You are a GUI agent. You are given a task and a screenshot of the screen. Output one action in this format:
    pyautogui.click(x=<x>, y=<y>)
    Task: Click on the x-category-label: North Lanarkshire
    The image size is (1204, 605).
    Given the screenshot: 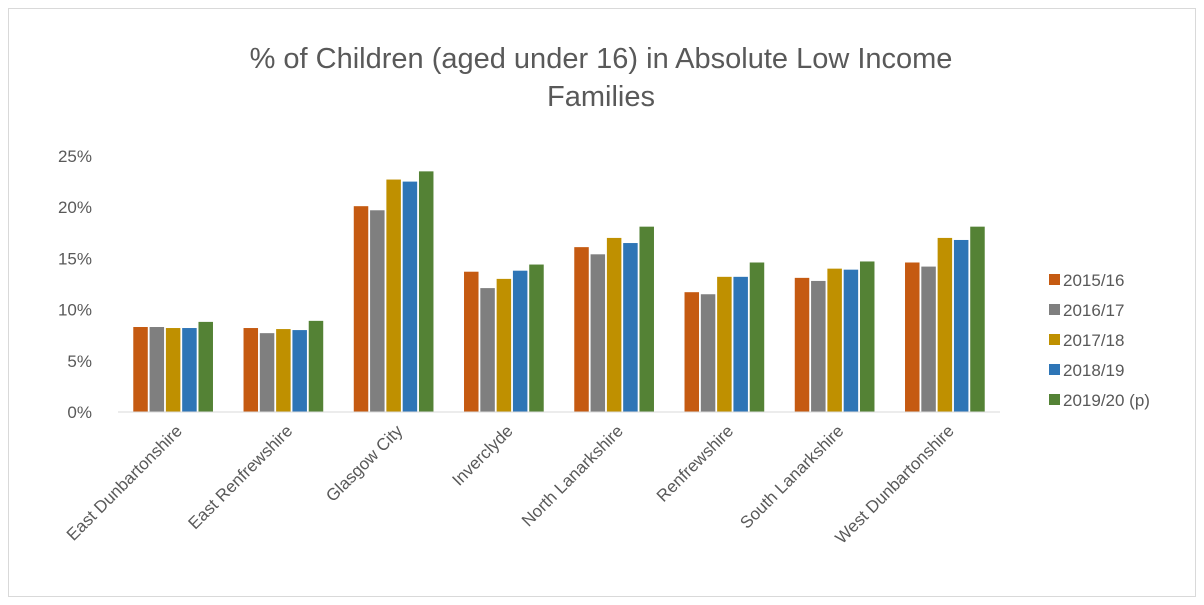 What is the action you would take?
    pyautogui.click(x=572, y=475)
    